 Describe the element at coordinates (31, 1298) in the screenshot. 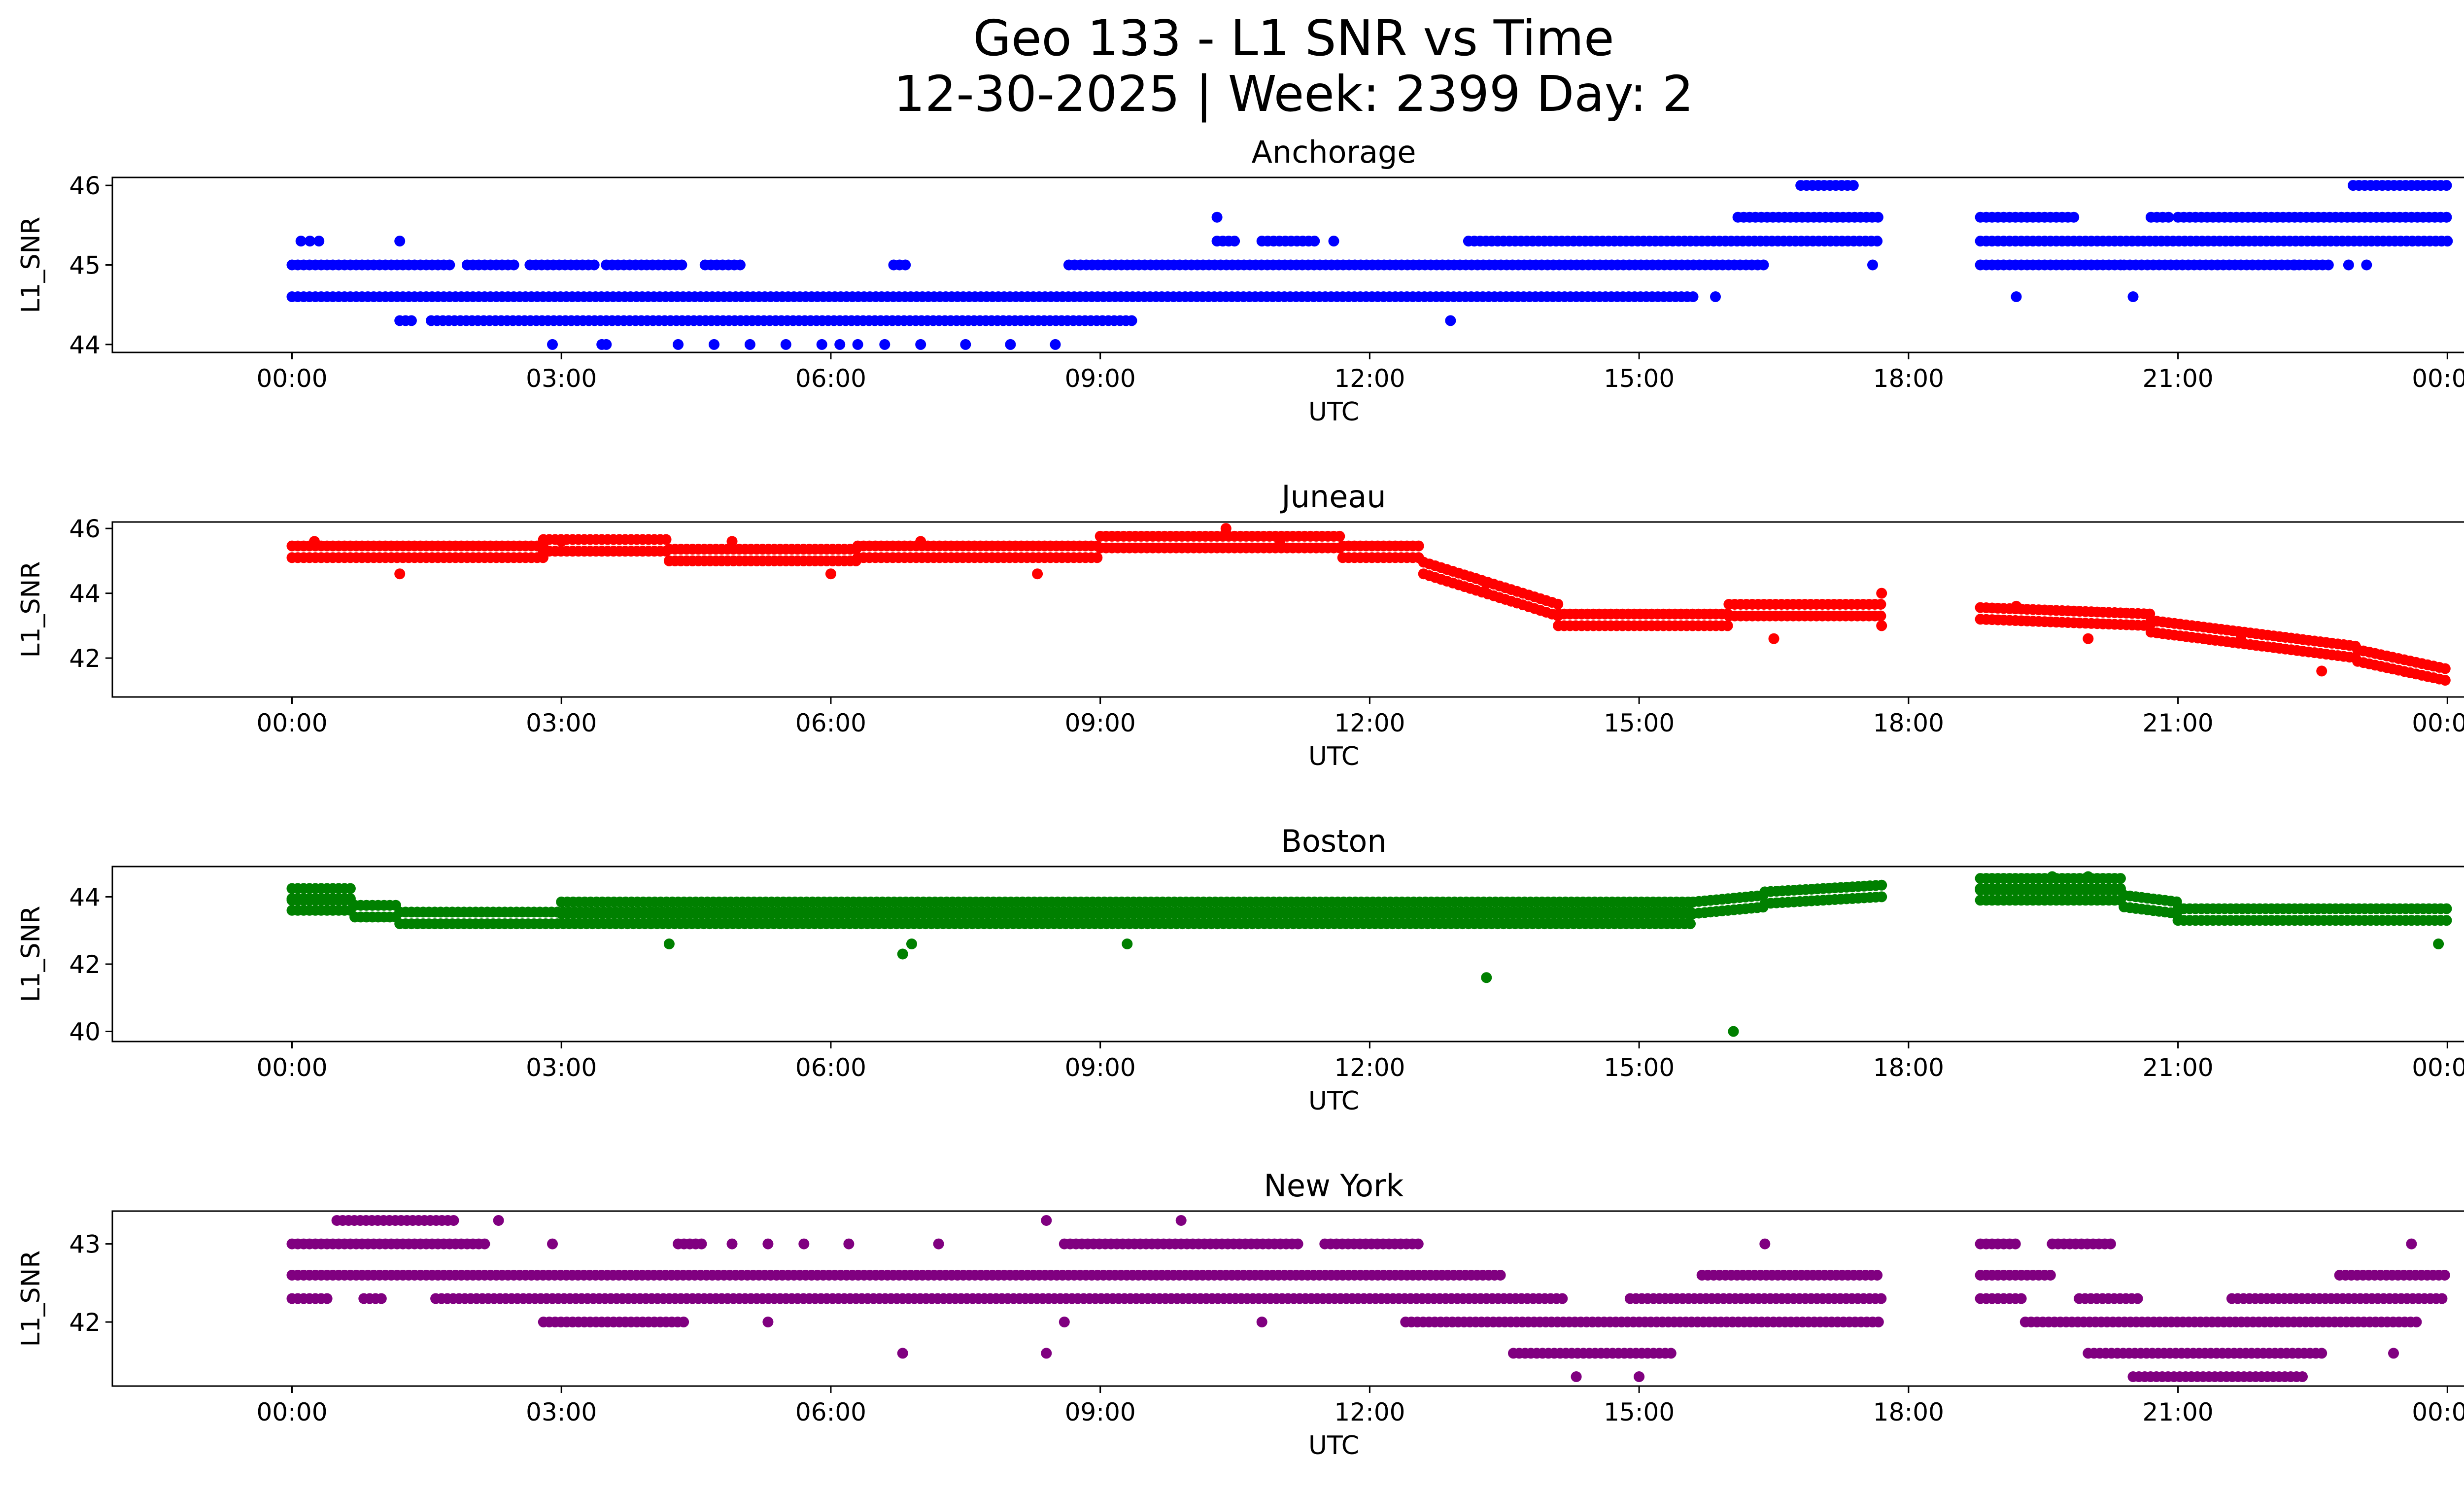

I see `y-axis-label-new-york: L1_SNR` at that location.